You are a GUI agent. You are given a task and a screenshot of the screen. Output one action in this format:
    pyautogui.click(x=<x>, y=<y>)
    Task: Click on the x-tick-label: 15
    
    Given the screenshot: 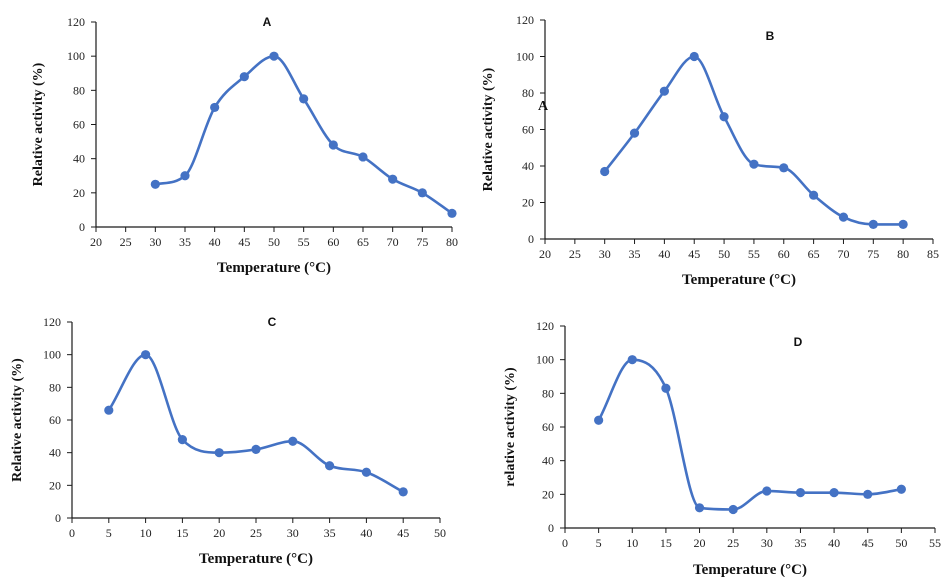 What is the action you would take?
    pyautogui.click(x=182, y=533)
    